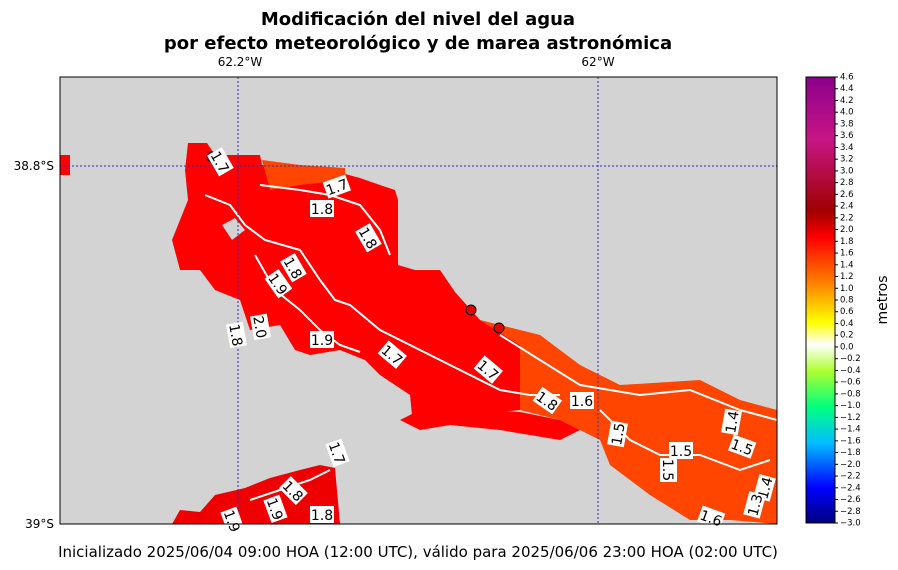  What do you see at coordinates (850, 394) in the screenshot?
I see `colorbar-tick-label: −0.8` at bounding box center [850, 394].